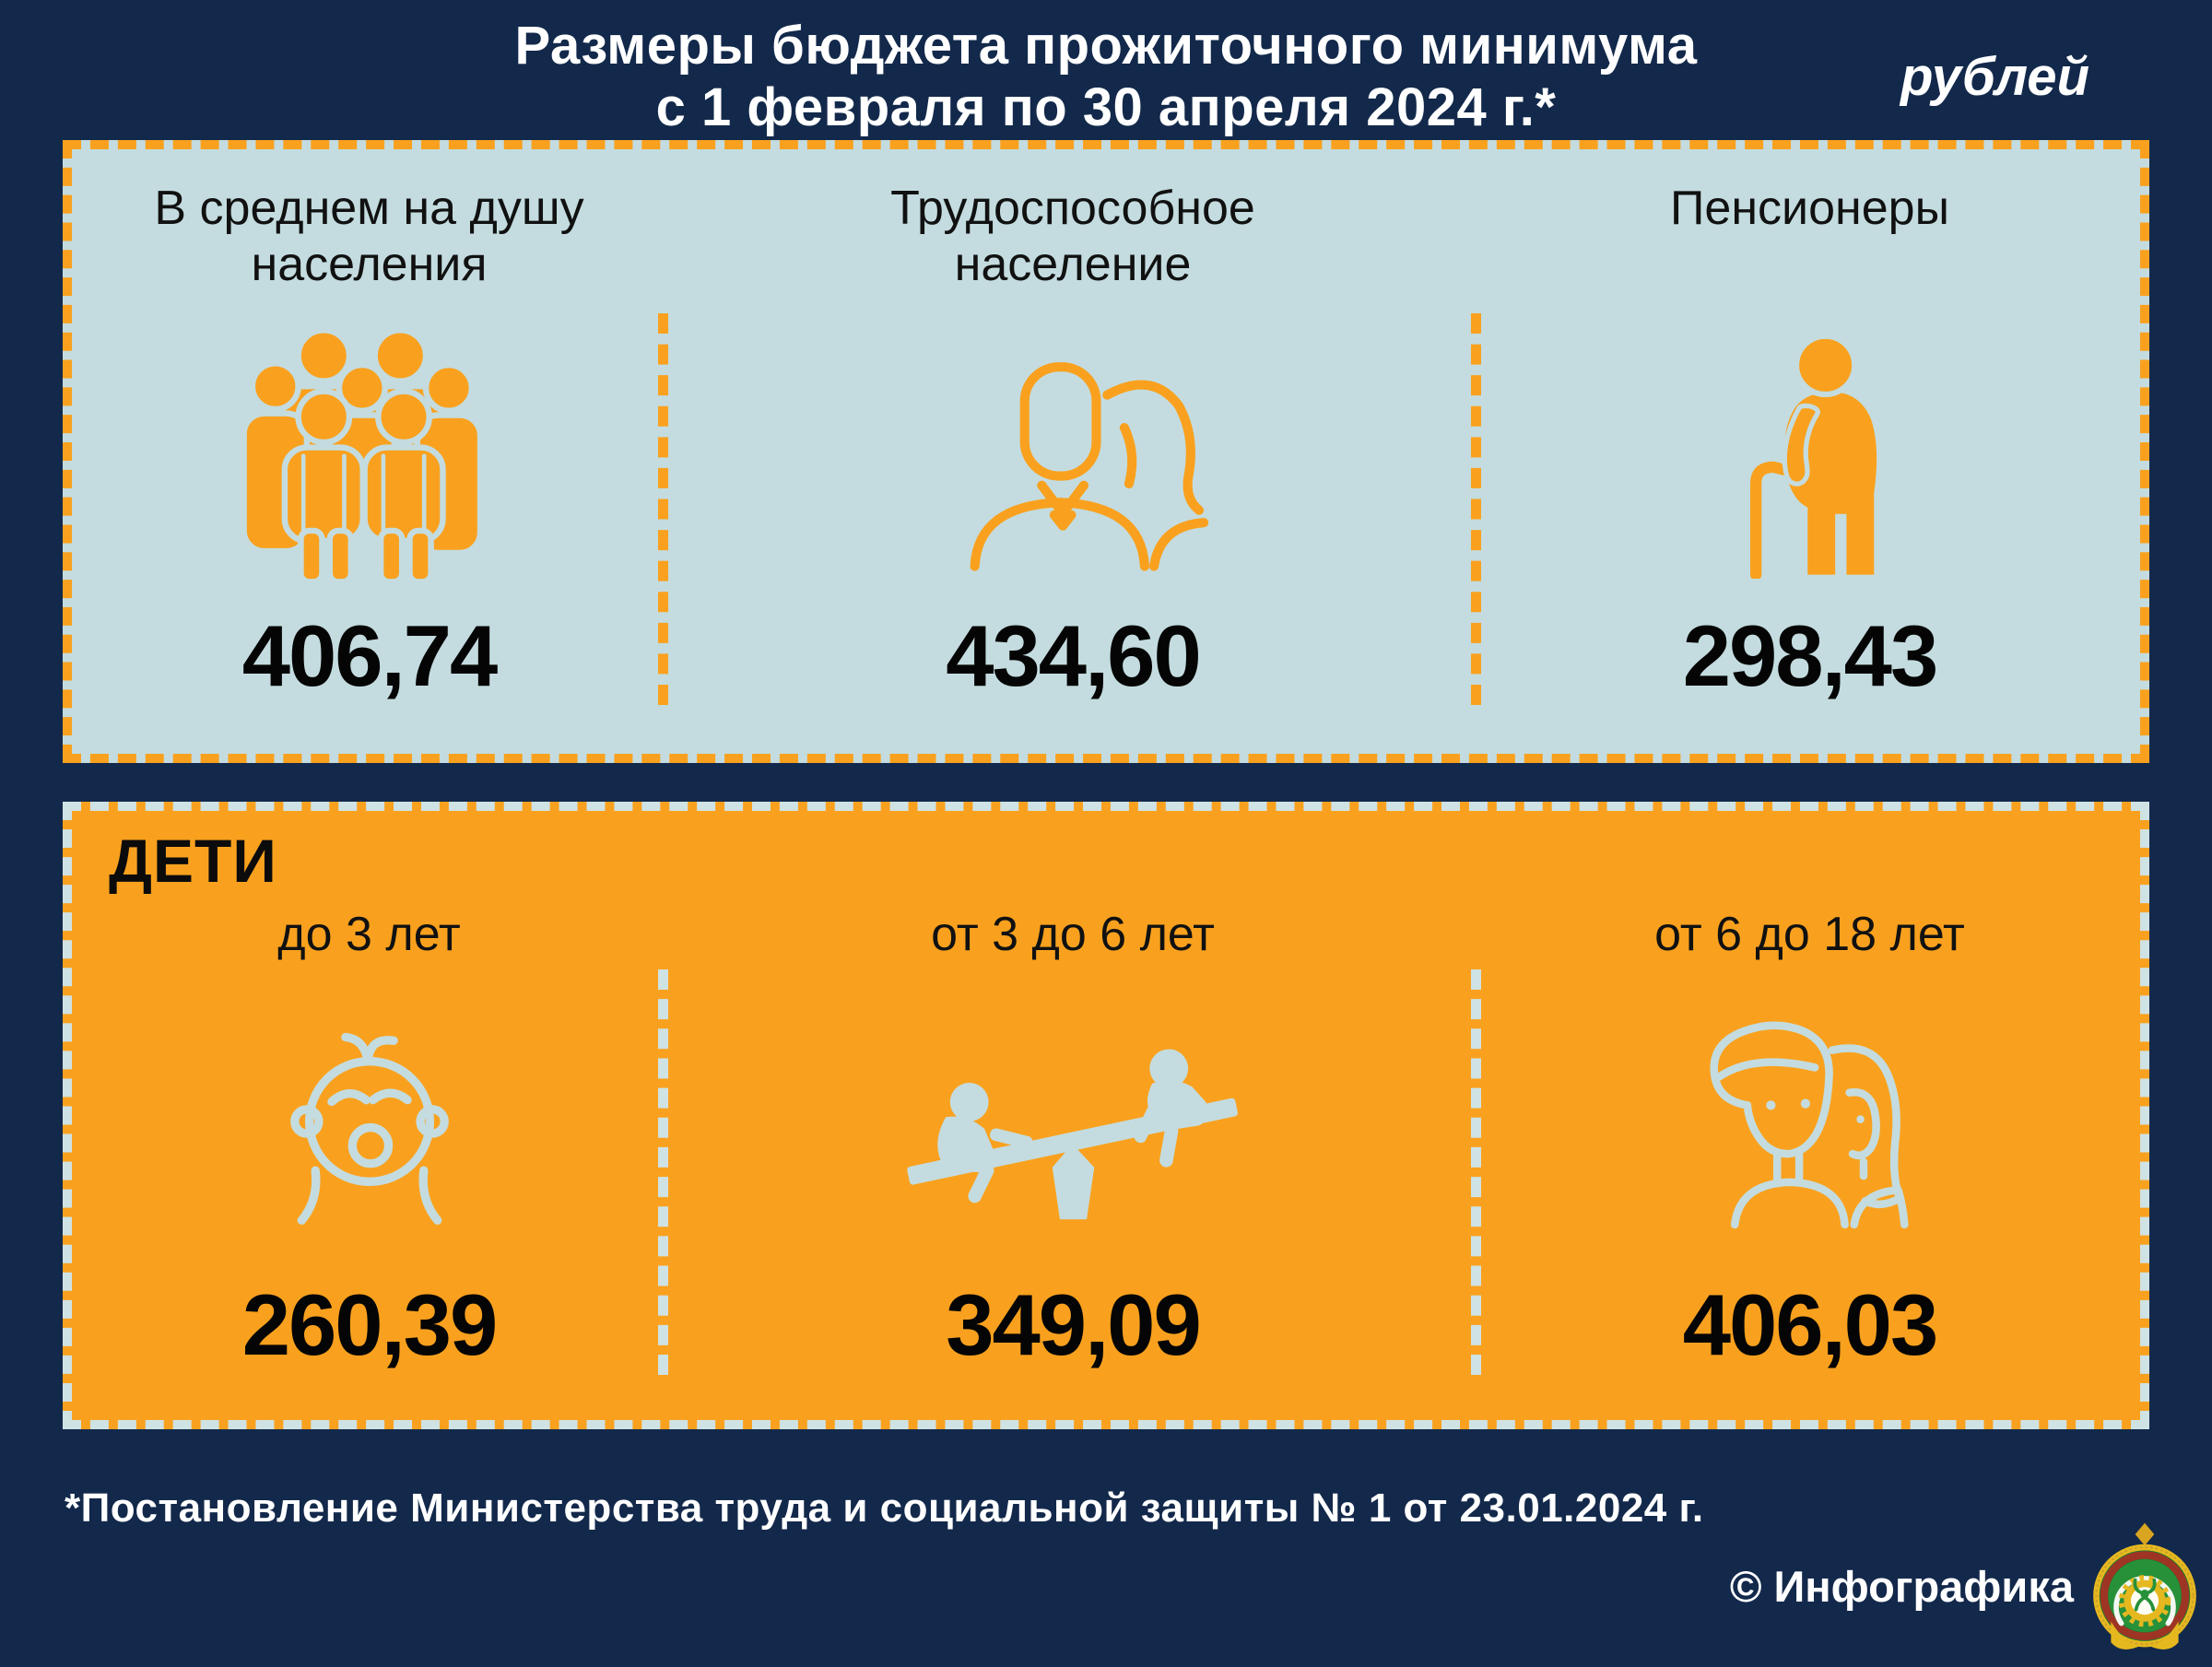 Image resolution: width=2212 pixels, height=1667 pixels. Describe the element at coordinates (369, 237) in the screenshot. I see `per-capita-label: В среднем на душу населения` at that location.